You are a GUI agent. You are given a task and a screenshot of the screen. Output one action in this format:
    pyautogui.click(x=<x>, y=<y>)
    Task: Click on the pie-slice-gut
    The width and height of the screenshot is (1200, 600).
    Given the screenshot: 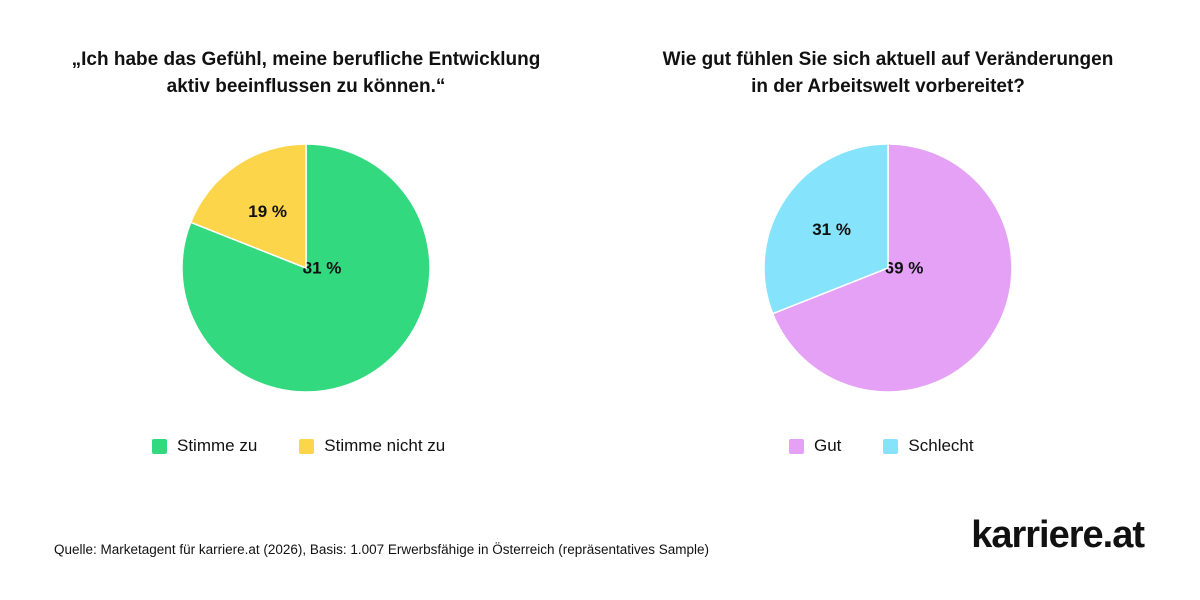 What is the action you would take?
    pyautogui.click(x=892, y=268)
    